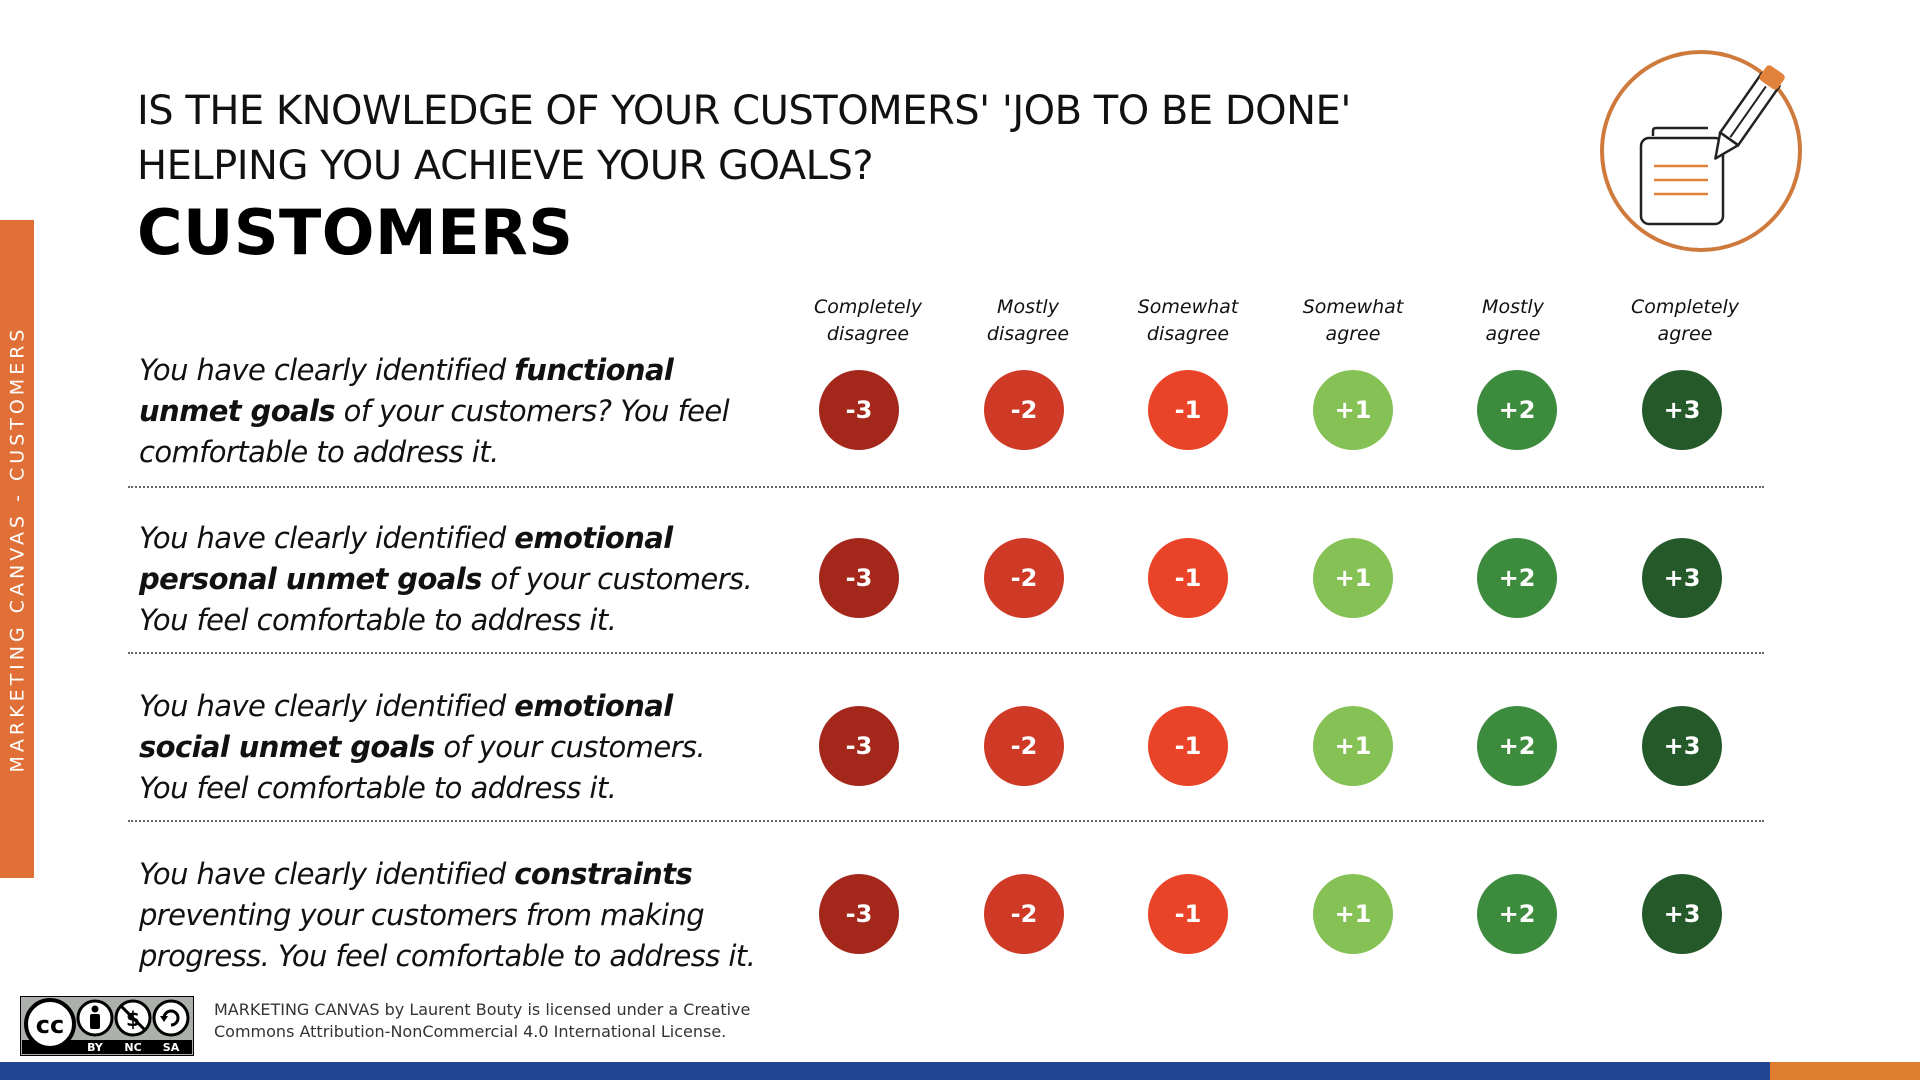 This screenshot has width=1920, height=1080. What do you see at coordinates (107, 1026) in the screenshot?
I see `cc-by-nc-sa-badge-icon: cc $ BY NC SA` at bounding box center [107, 1026].